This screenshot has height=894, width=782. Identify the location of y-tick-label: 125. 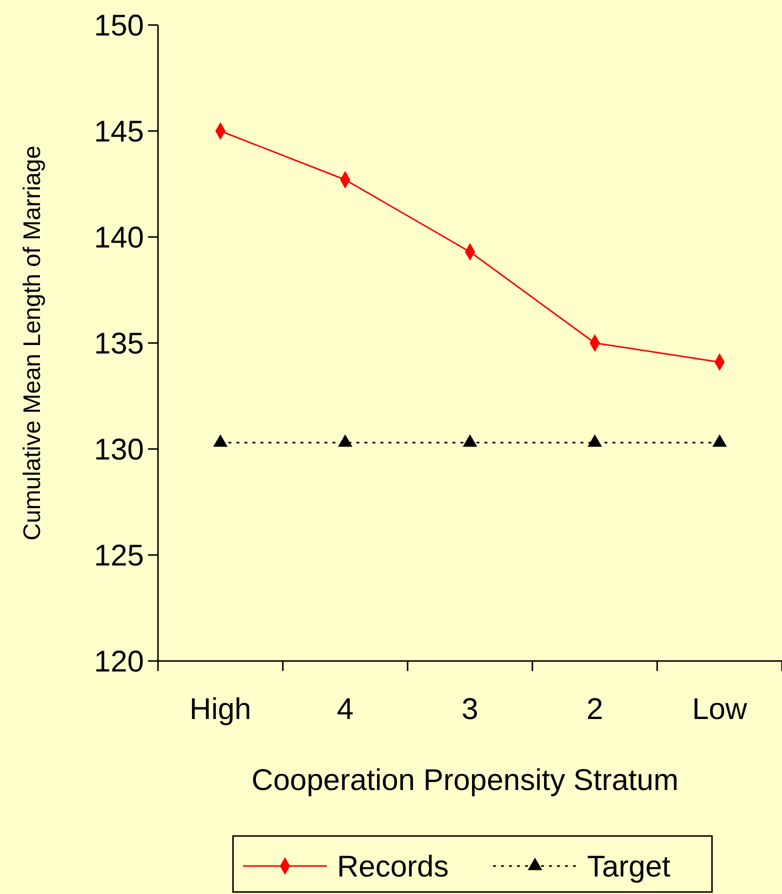
(119, 556).